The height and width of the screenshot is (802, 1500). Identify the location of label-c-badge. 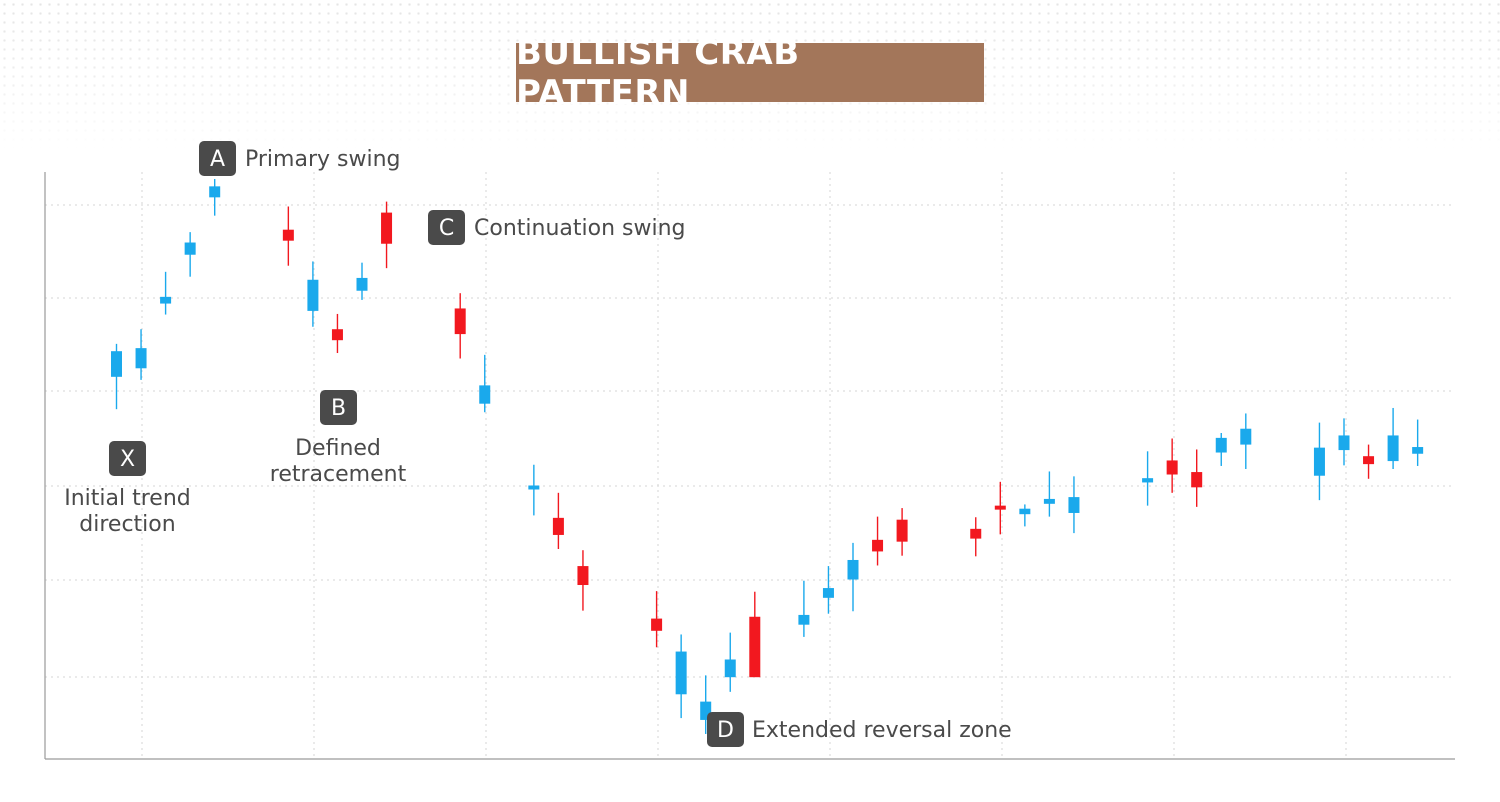
(446, 227).